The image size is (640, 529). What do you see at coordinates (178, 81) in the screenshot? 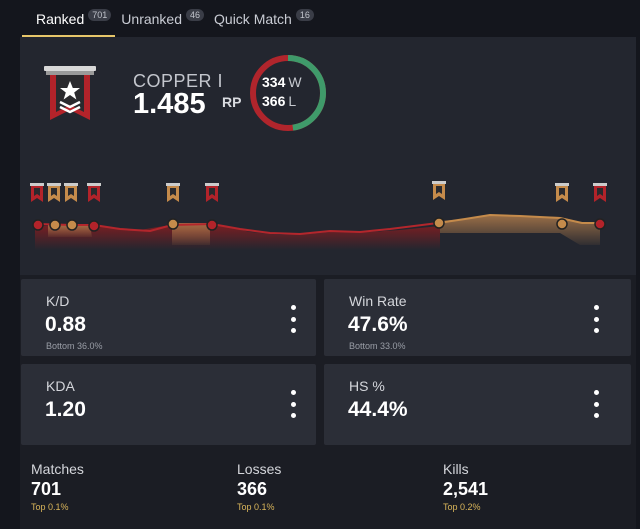
I see `rank-name: COPPER I` at bounding box center [178, 81].